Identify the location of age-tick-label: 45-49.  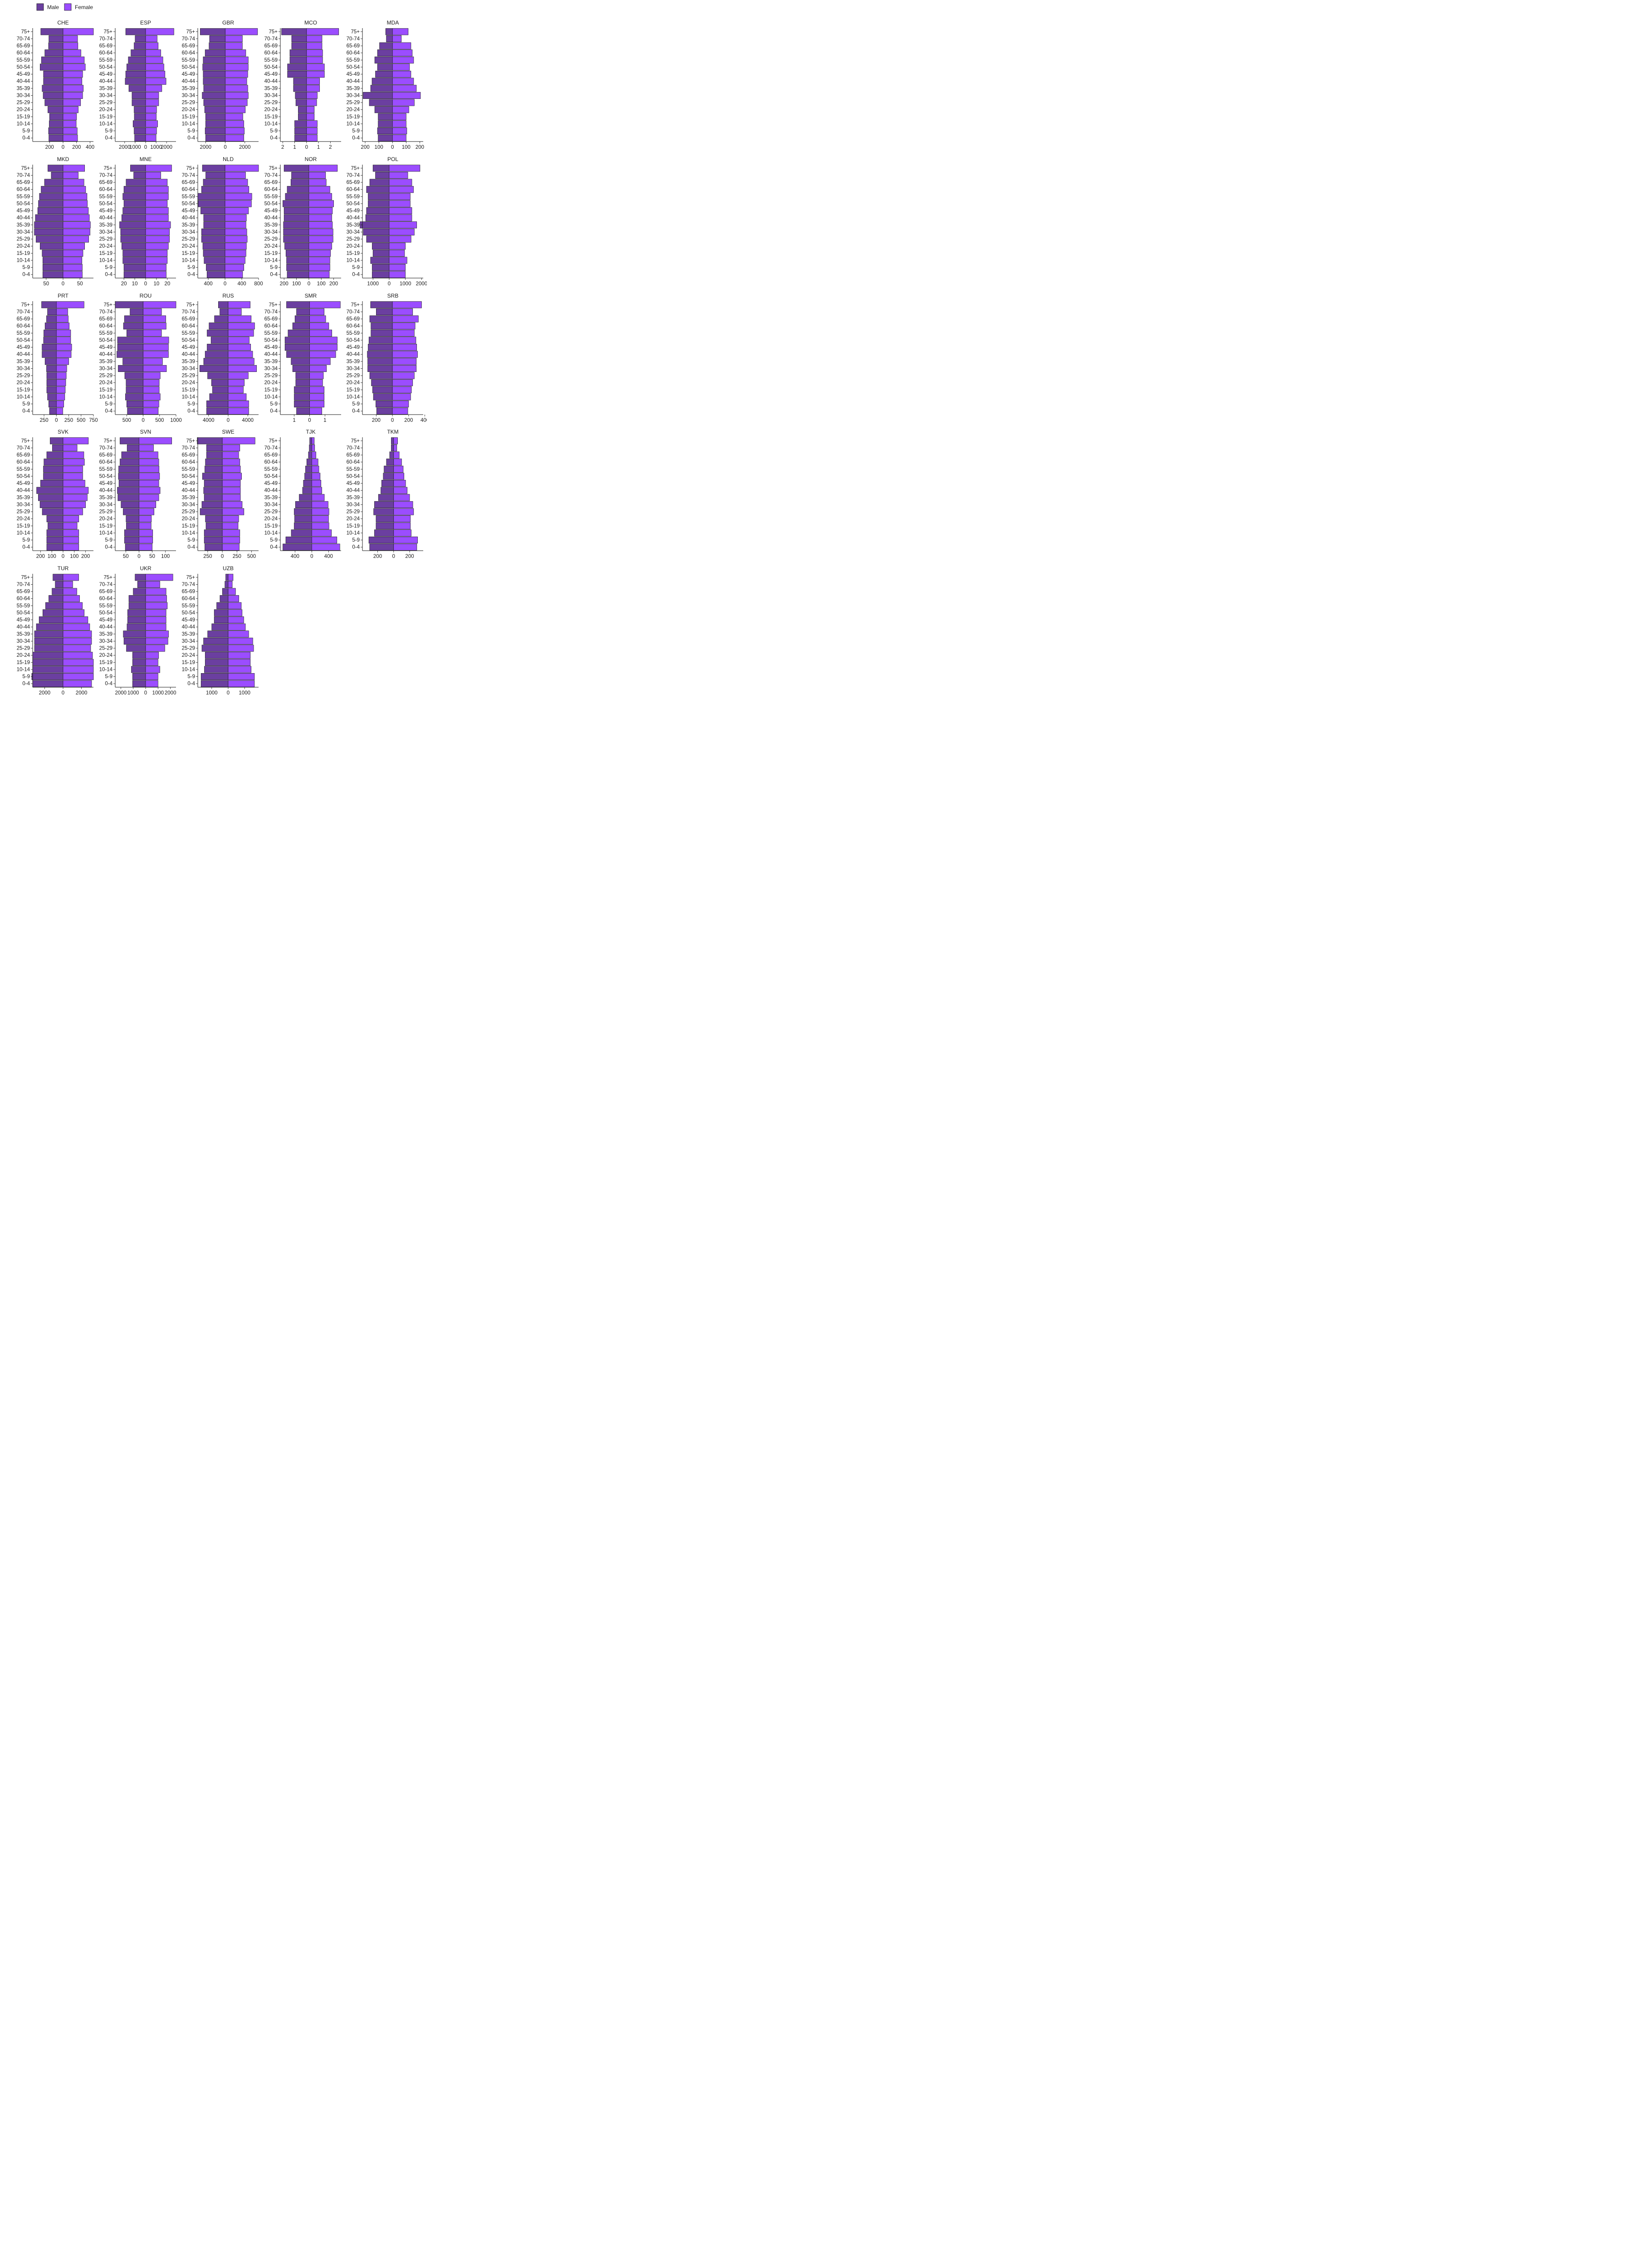
(271, 484).